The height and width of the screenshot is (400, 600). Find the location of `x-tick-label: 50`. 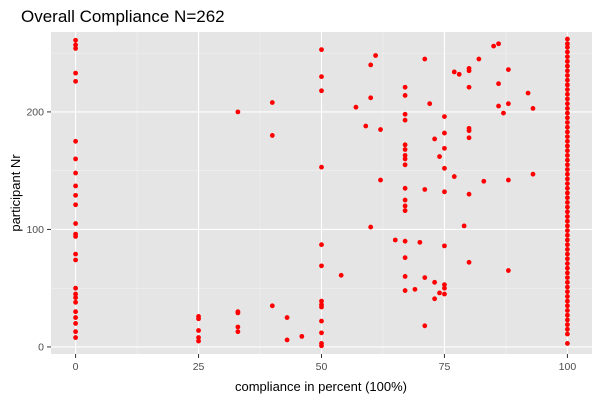

x-tick-label: 50 is located at coordinates (322, 367).